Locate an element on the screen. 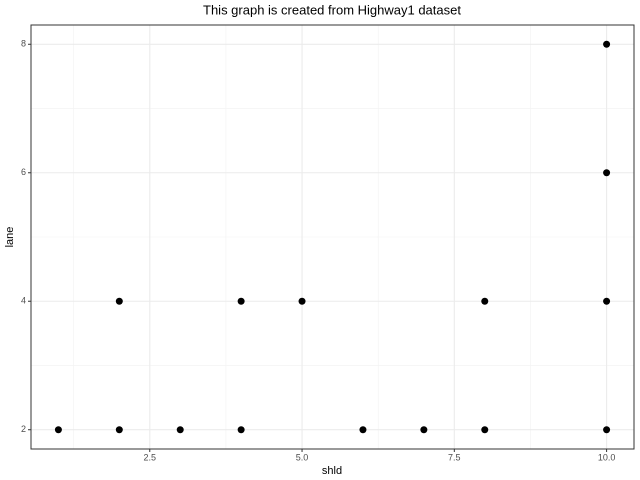 This screenshot has height=480, width=640. x-axis-title: shld is located at coordinates (332, 471).